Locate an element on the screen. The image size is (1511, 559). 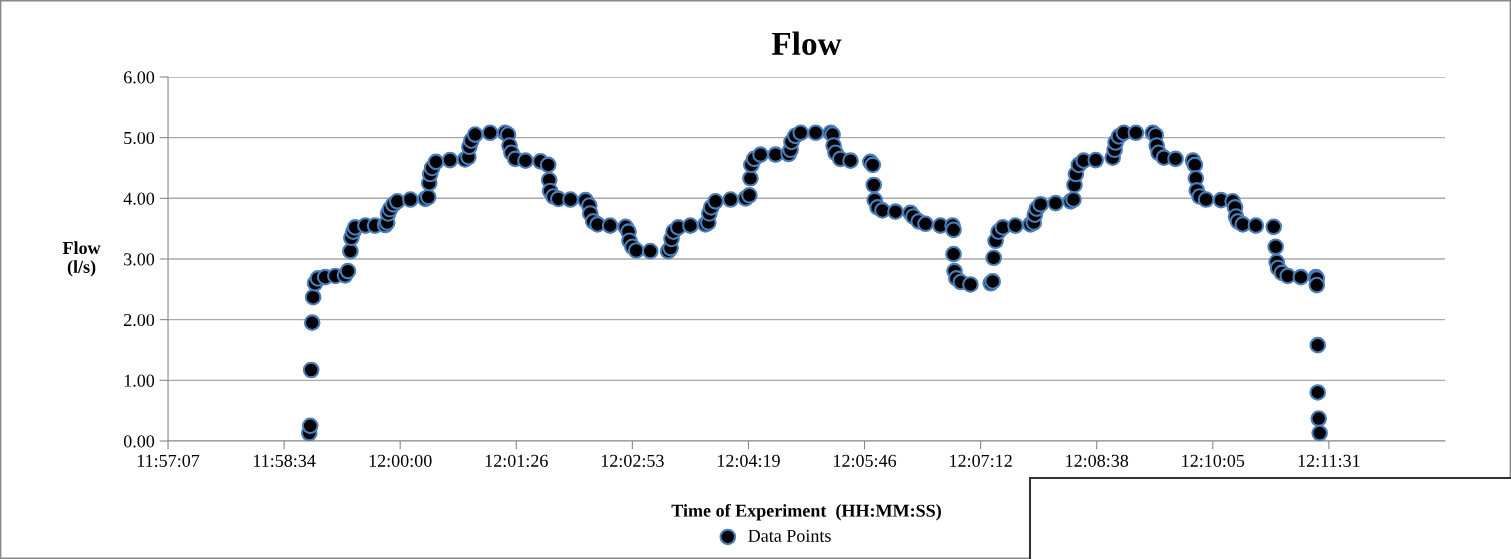
x-tick-label: 12:10:05 is located at coordinates (1213, 460).